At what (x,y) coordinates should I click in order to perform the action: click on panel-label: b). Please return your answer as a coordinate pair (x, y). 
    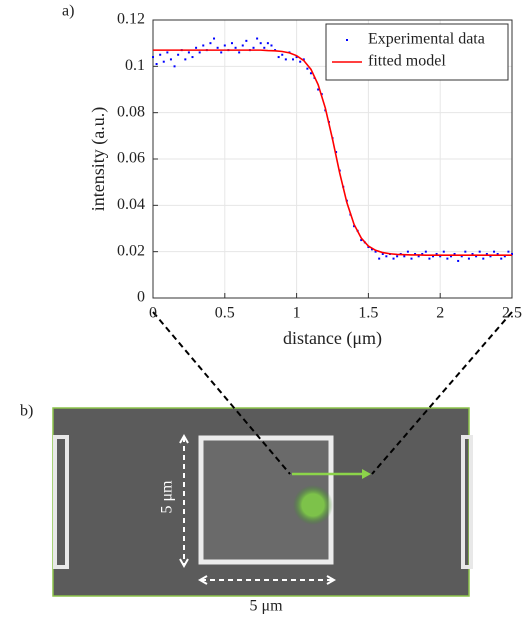
    Looking at the image, I should click on (26, 411).